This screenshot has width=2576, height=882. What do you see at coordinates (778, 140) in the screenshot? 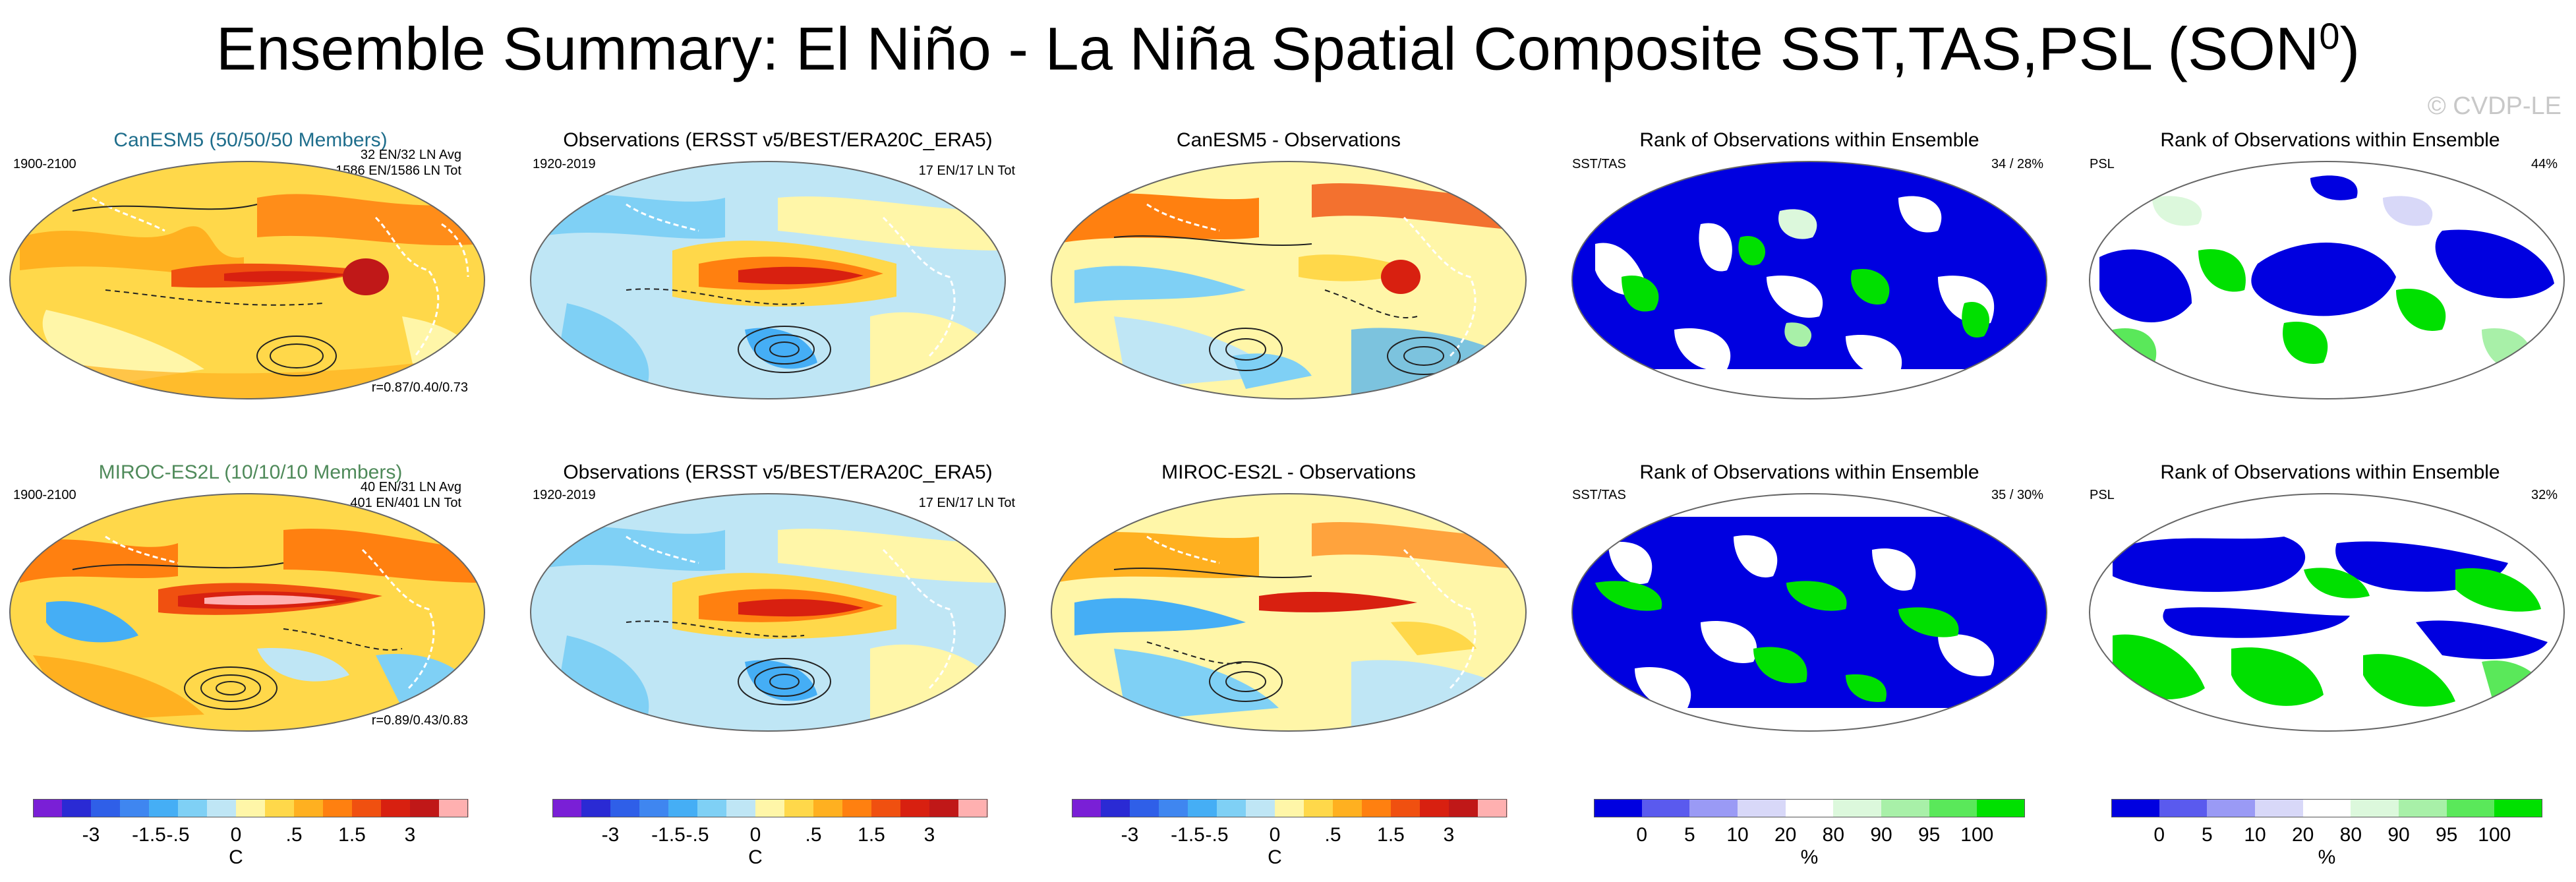
I see `panel-title-obs-1: Observations (ERSST v5/BEST/ERA20C_ERA5)` at bounding box center [778, 140].